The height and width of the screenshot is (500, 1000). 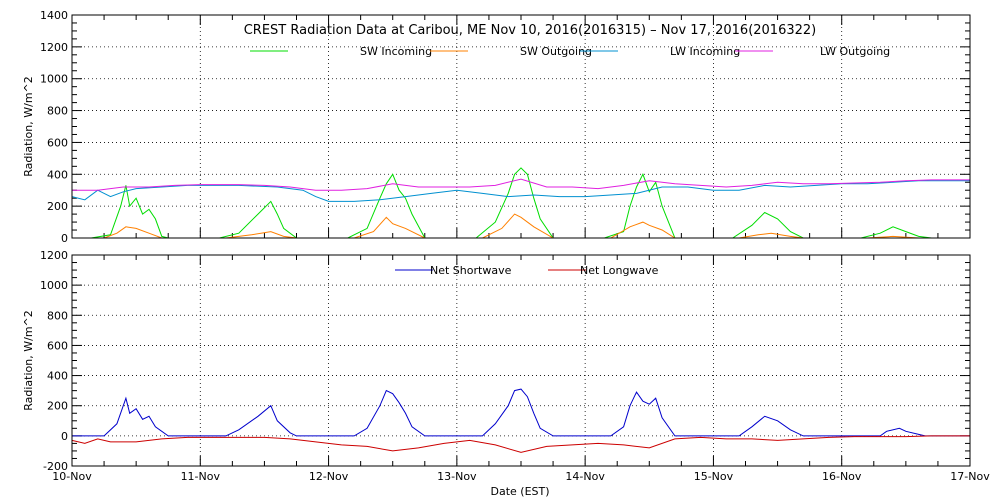 What do you see at coordinates (329, 476) in the screenshot?
I see `x-tick-label: 12-Nov` at bounding box center [329, 476].